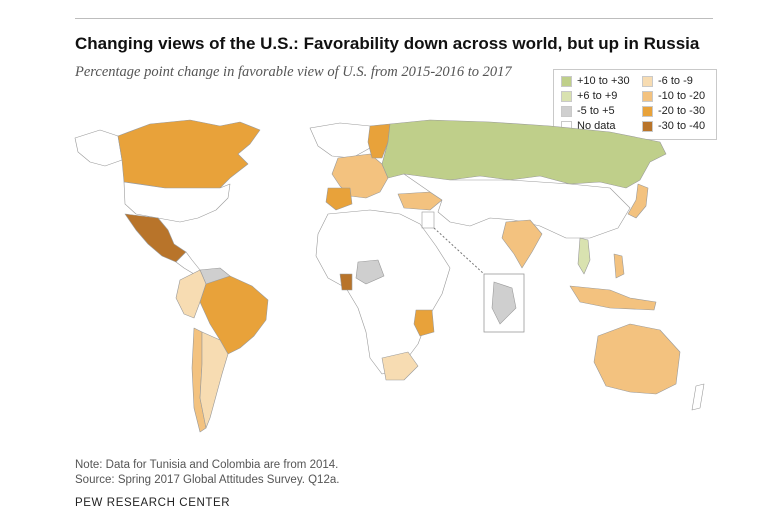 The image size is (763, 514). Describe the element at coordinates (394, 18) in the screenshot. I see `top-rule` at that location.